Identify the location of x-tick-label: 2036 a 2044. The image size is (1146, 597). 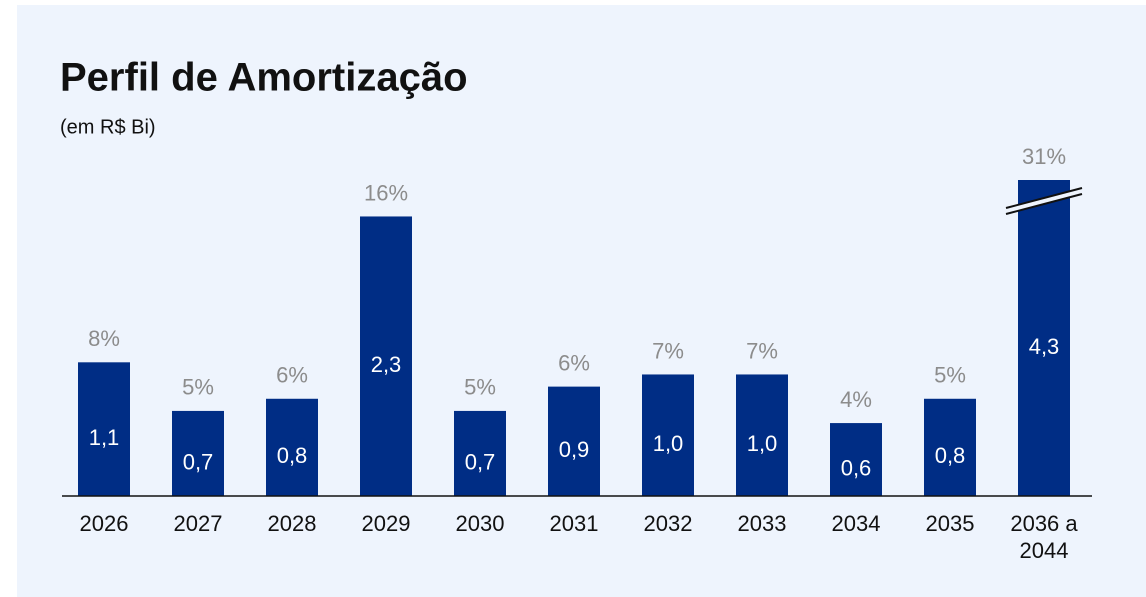
(1044, 537).